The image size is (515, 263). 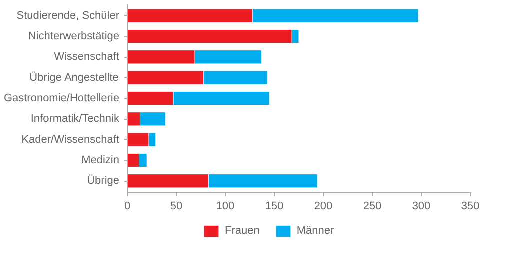 I want to click on x-tick-label: 0, so click(x=127, y=206).